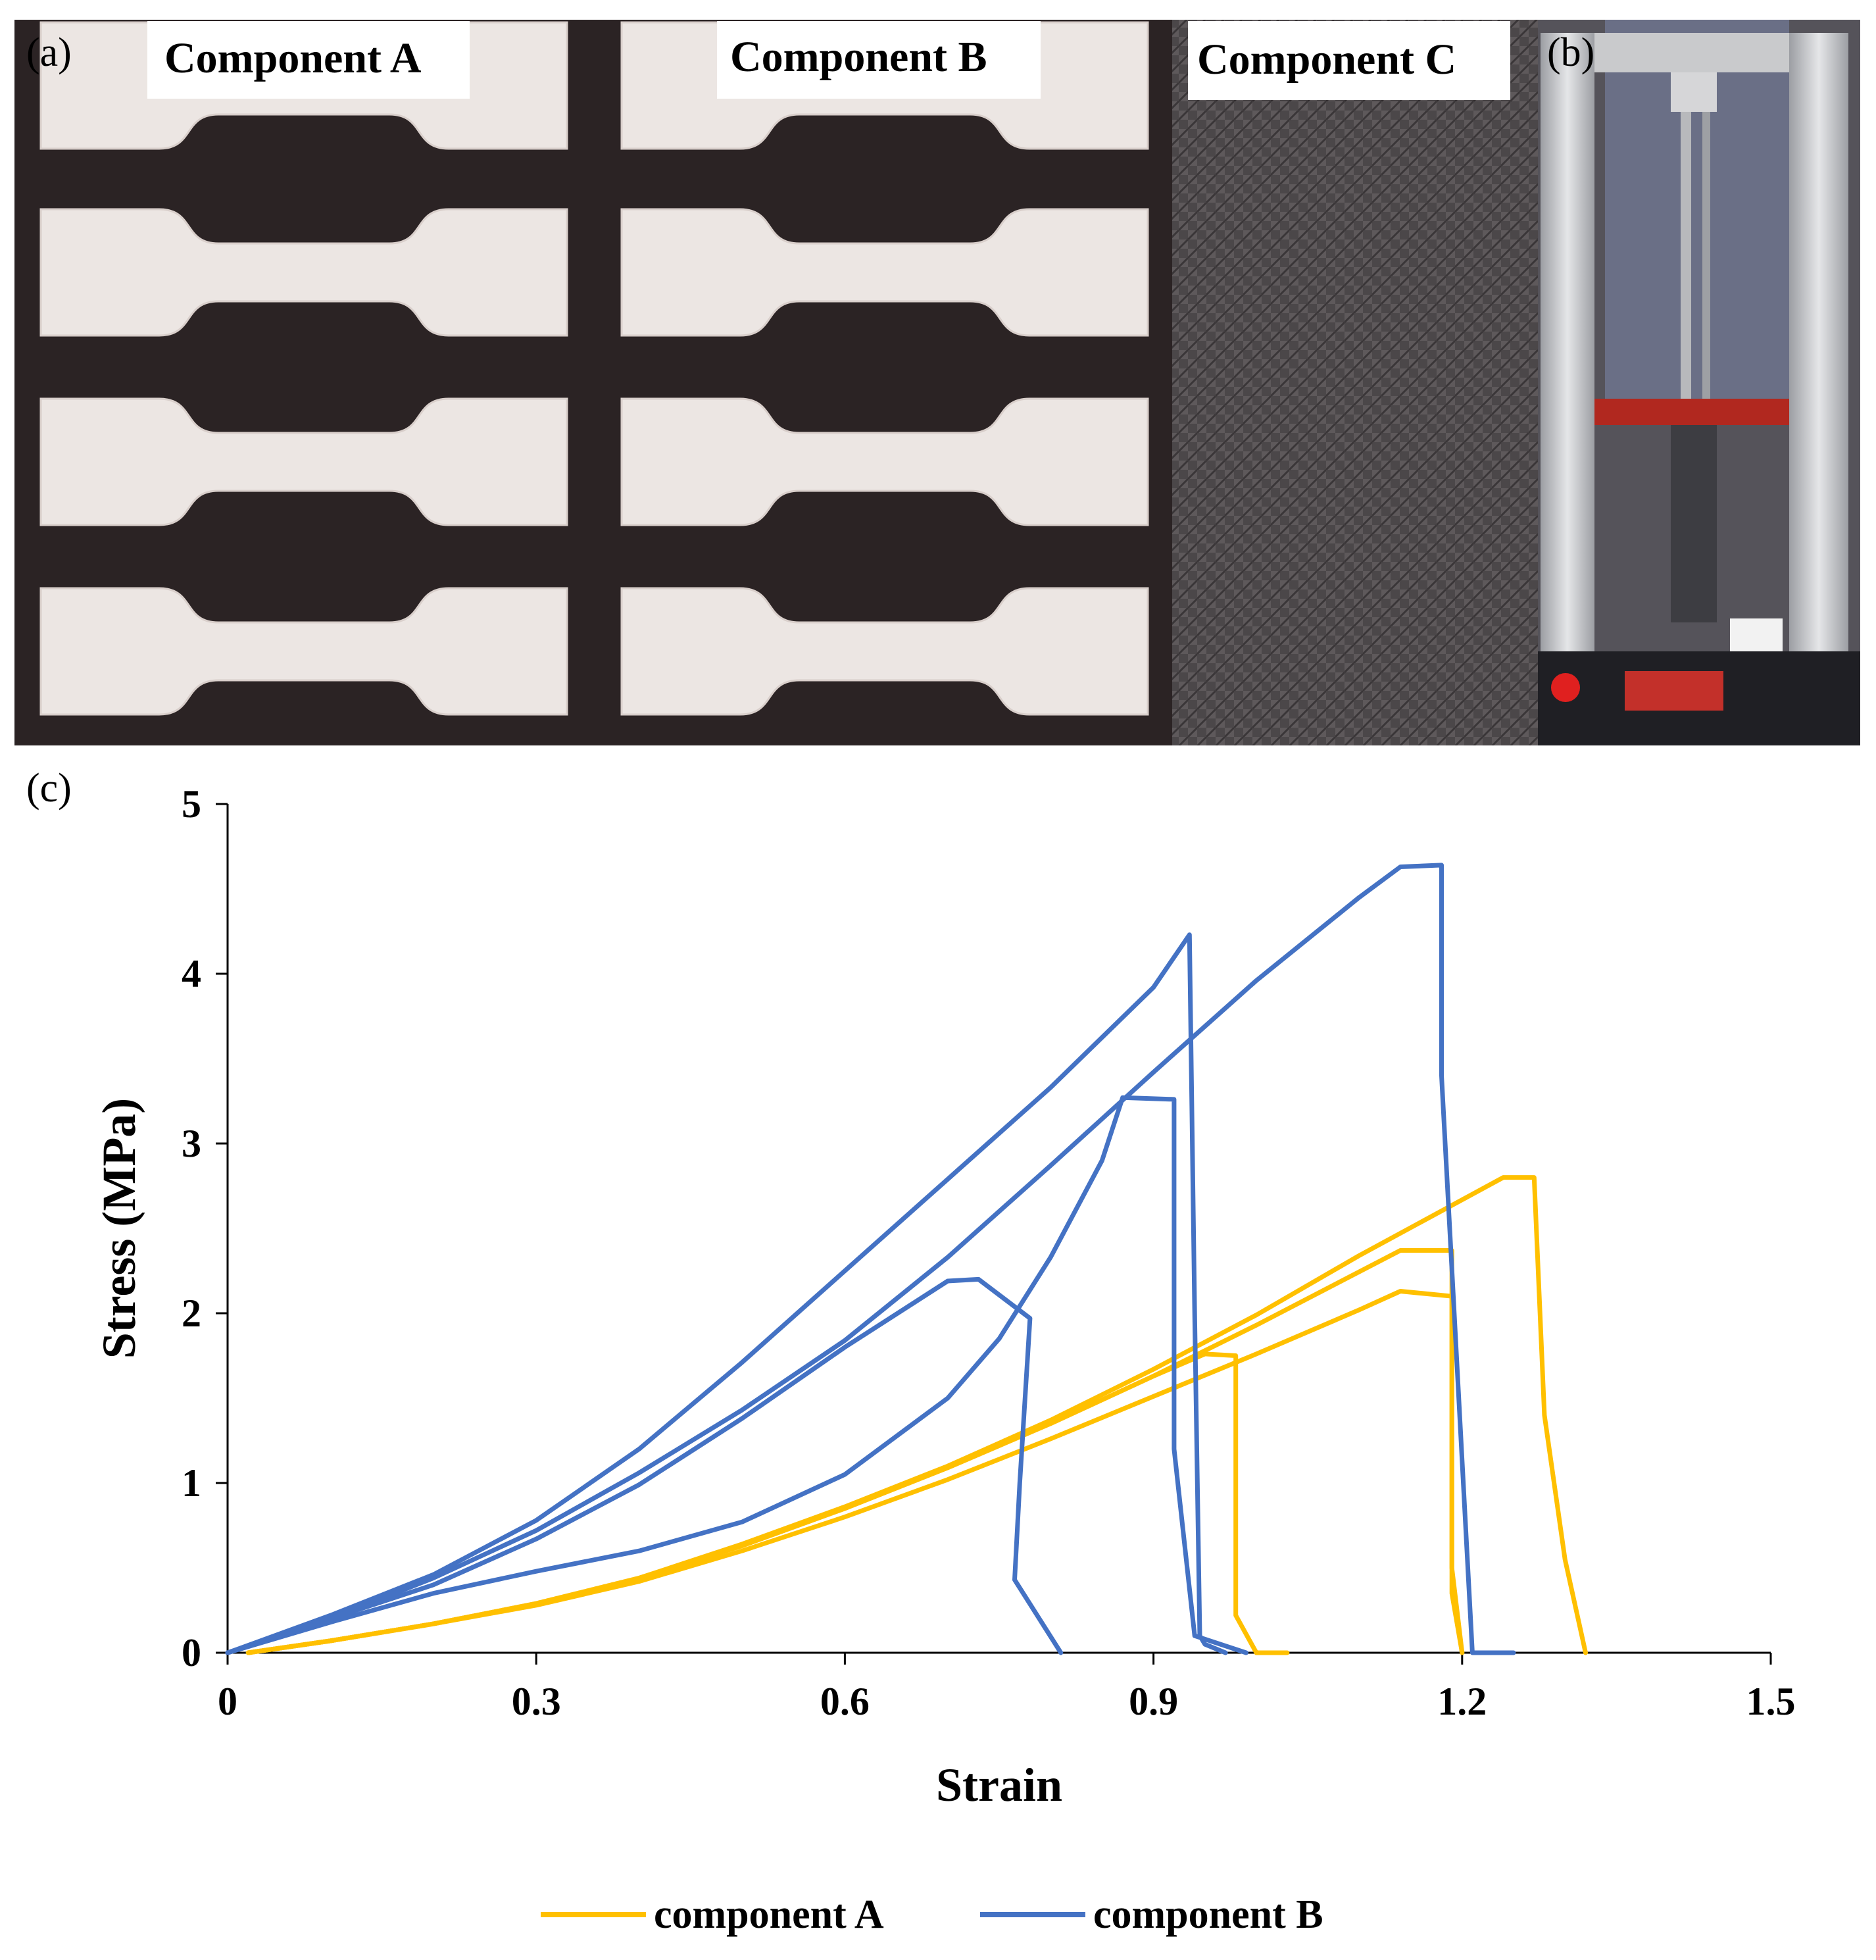 Image resolution: width=1876 pixels, height=1960 pixels. I want to click on emergency-stop, so click(1565, 687).